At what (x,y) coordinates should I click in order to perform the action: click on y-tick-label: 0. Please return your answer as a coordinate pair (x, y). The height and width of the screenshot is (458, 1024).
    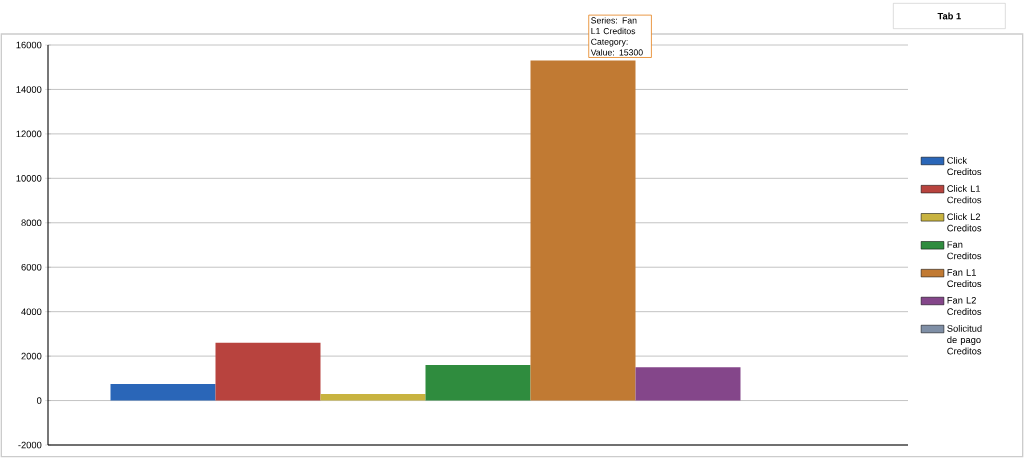
    Looking at the image, I should click on (39, 400).